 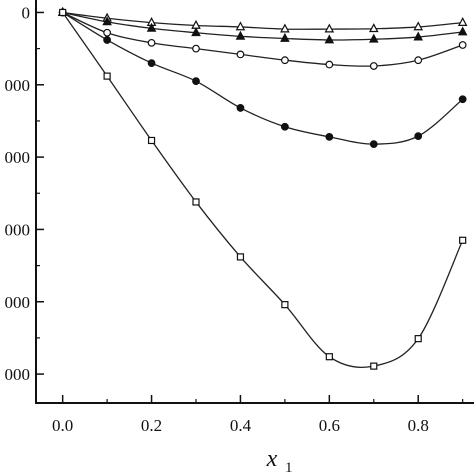 I want to click on x-tick-label: 0.8, so click(x=418, y=425).